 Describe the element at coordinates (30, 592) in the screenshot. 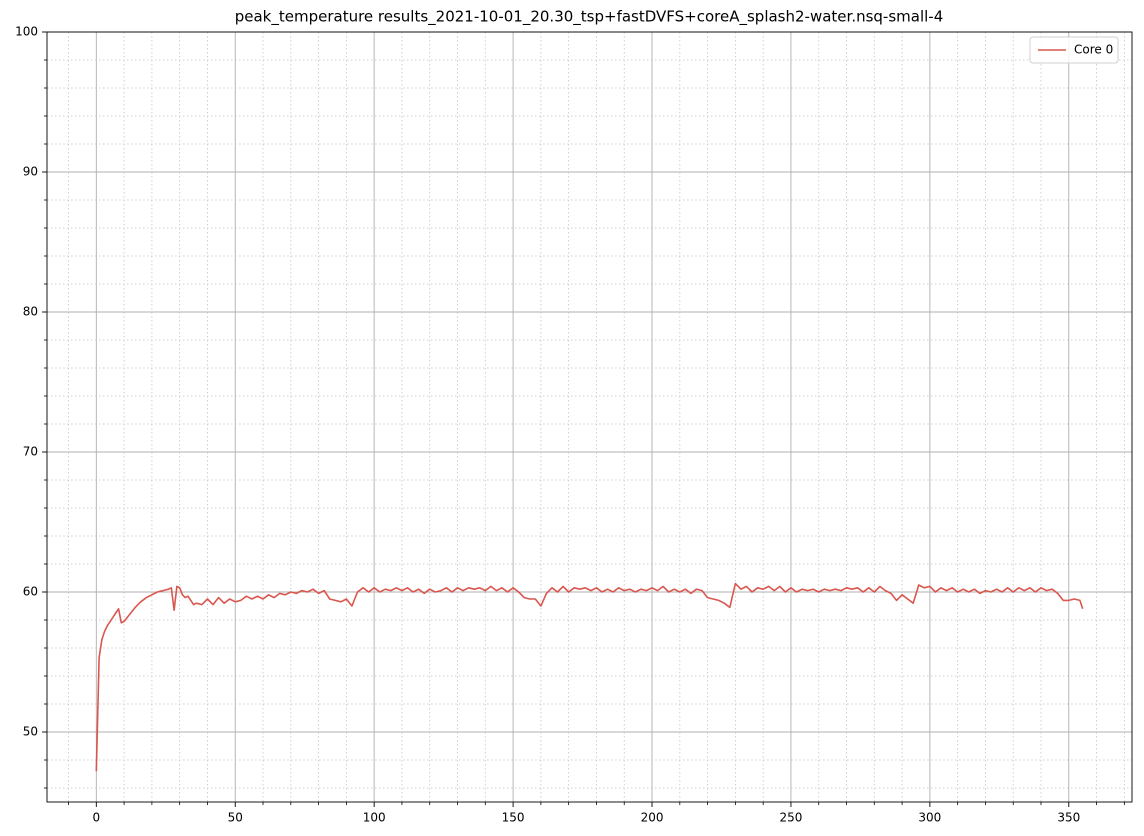

I see `y-tick-label: 60` at that location.